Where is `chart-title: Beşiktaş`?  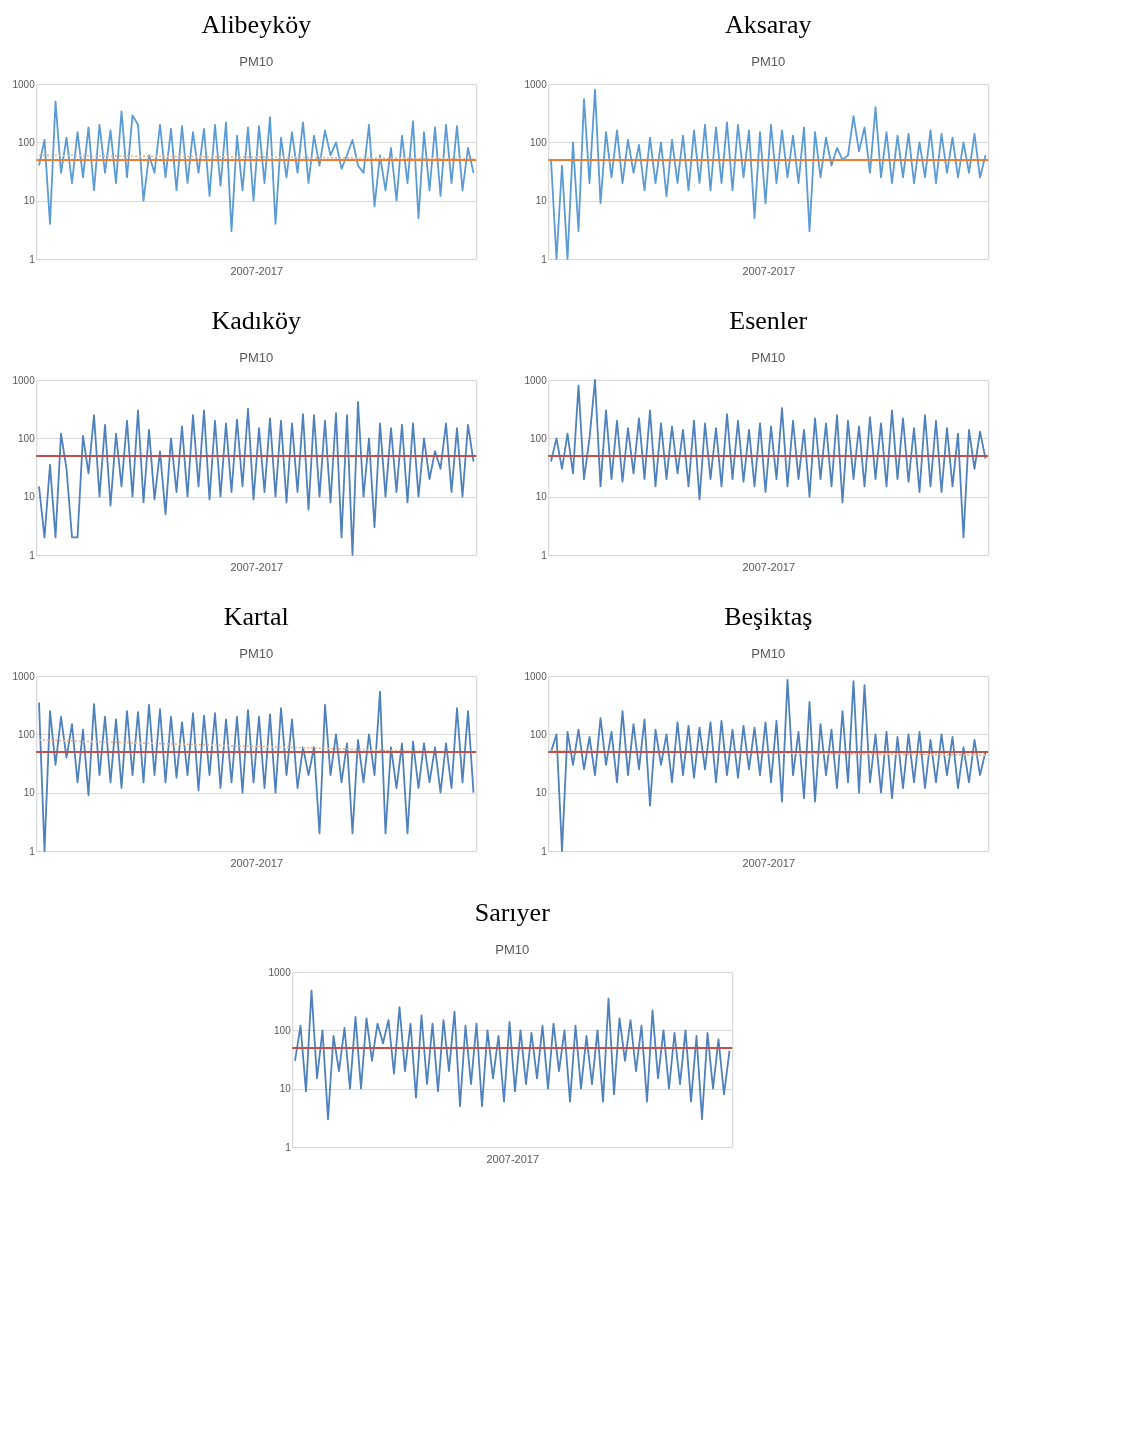 chart-title: Beşiktaş is located at coordinates (768, 616).